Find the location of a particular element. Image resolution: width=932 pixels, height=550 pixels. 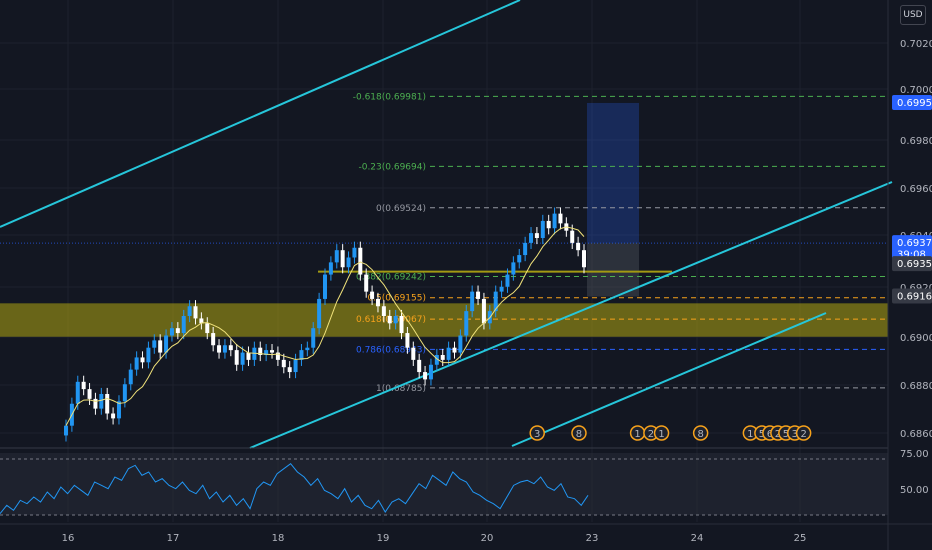

price-tag: 0.69160 is located at coordinates (912, 296).